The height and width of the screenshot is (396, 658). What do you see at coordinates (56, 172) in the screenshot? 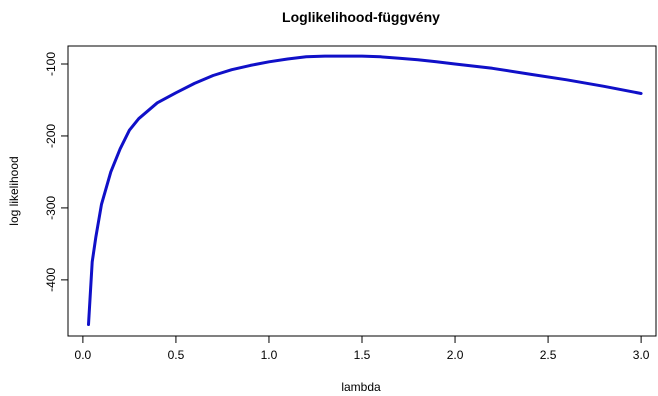
I see `y-axis: -100 -200 -300 -400` at bounding box center [56, 172].